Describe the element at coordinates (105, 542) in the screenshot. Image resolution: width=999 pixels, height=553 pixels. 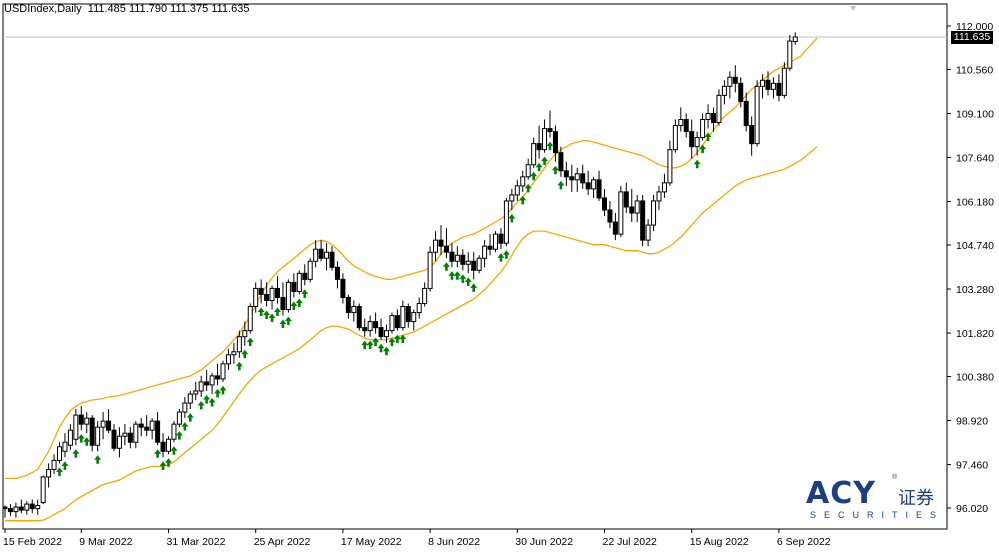
I see `x-tick-label: 9 Mar 2022` at that location.